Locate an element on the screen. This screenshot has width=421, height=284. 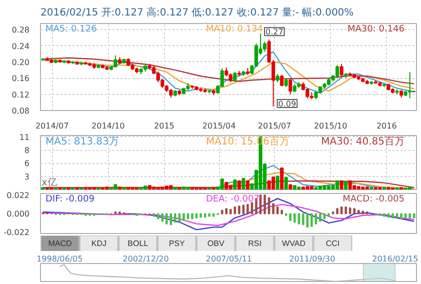
y-tick-label: -0.022 is located at coordinates (17, 233).